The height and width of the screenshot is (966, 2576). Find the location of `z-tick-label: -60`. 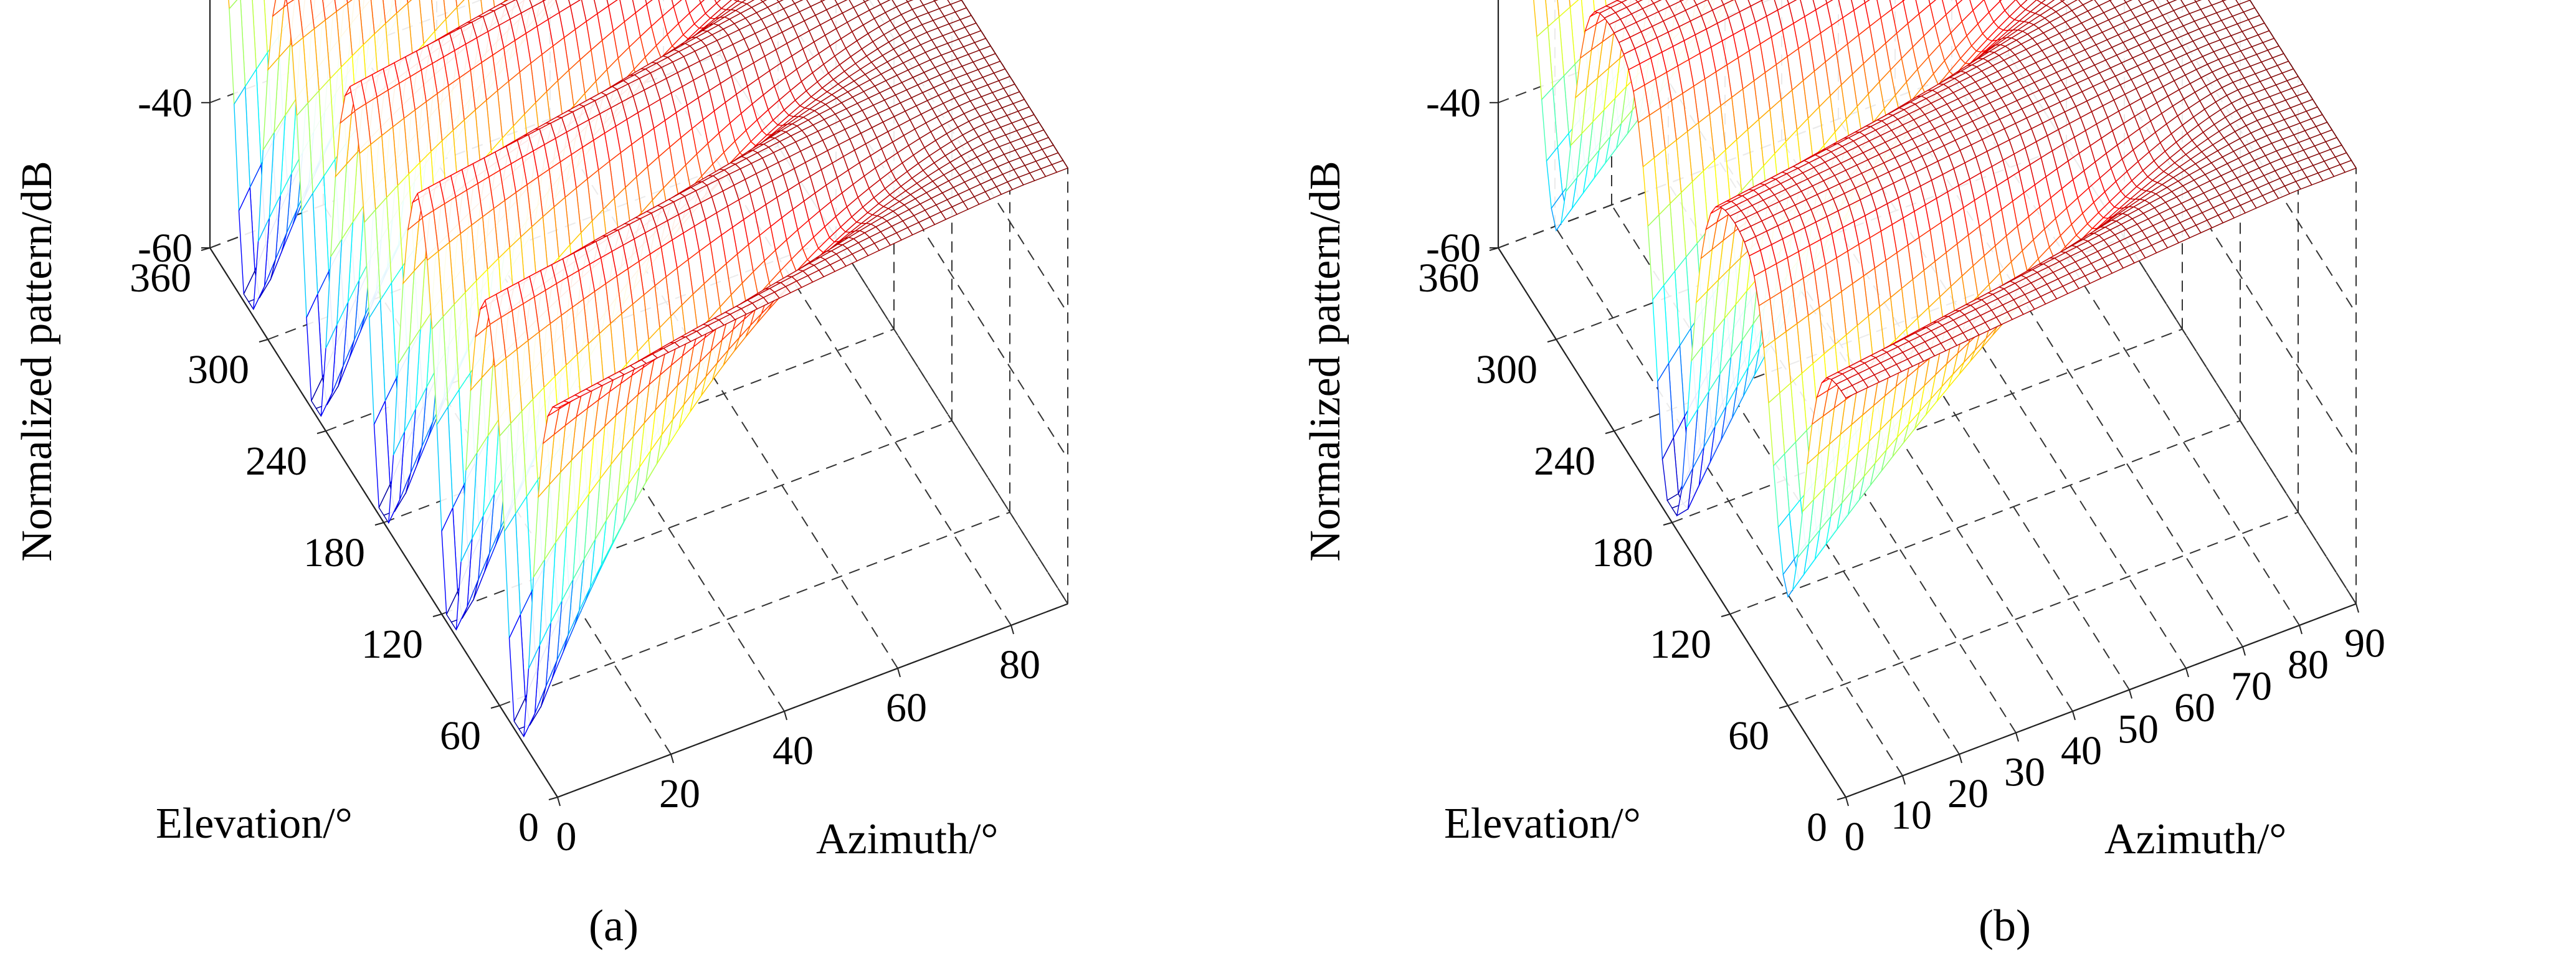

z-tick-label: -60 is located at coordinates (165, 248).